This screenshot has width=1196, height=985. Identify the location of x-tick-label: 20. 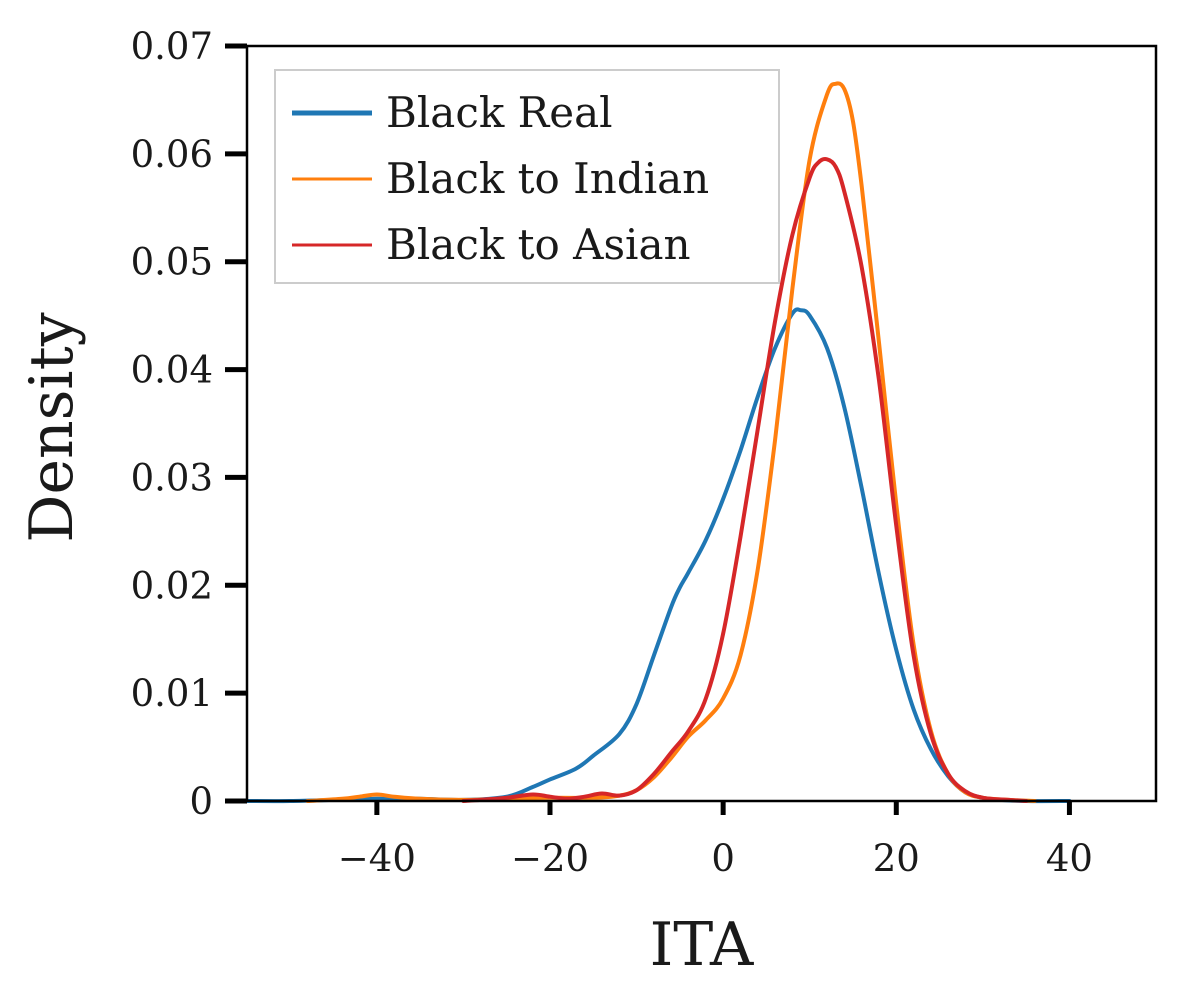
(896, 858).